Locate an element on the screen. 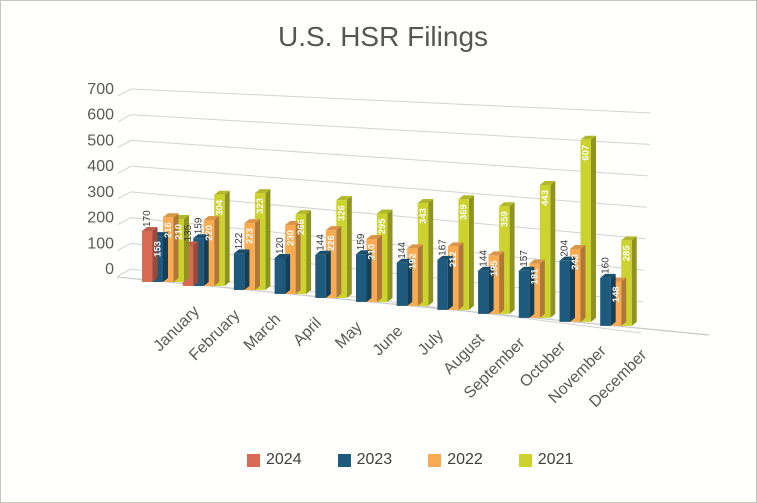  bar-2021-september is located at coordinates (507, 258).